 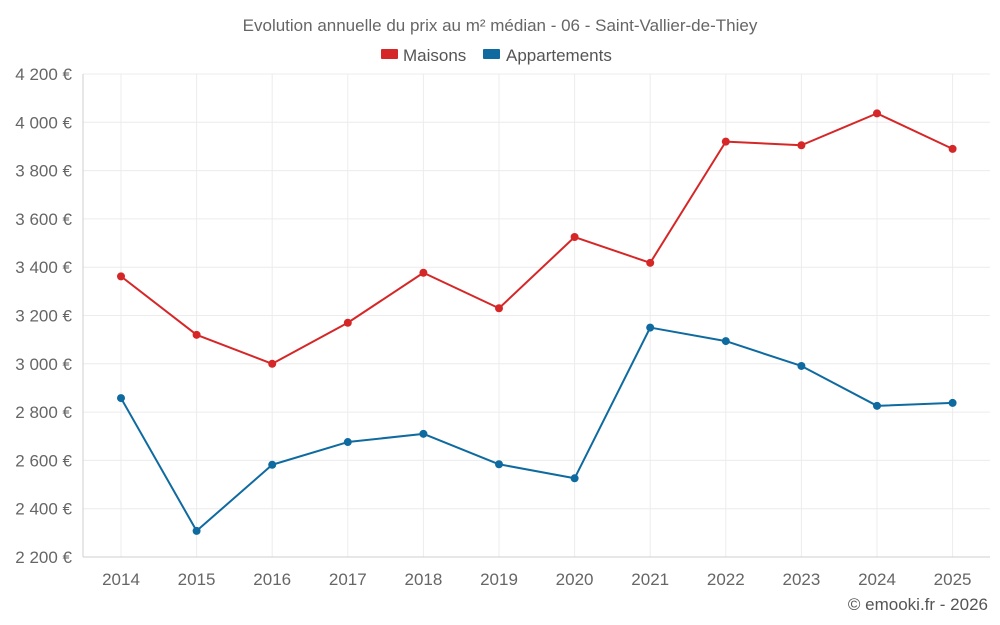 What do you see at coordinates (650, 579) in the screenshot?
I see `x-tick-label: 2021` at bounding box center [650, 579].